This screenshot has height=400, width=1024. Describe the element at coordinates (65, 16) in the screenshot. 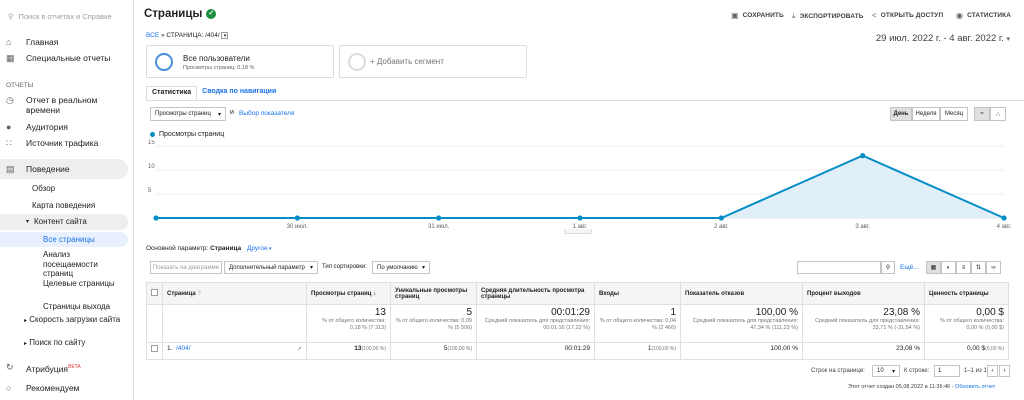

I see `search-placeholder: Поиск в отчетах и Справке` at that location.